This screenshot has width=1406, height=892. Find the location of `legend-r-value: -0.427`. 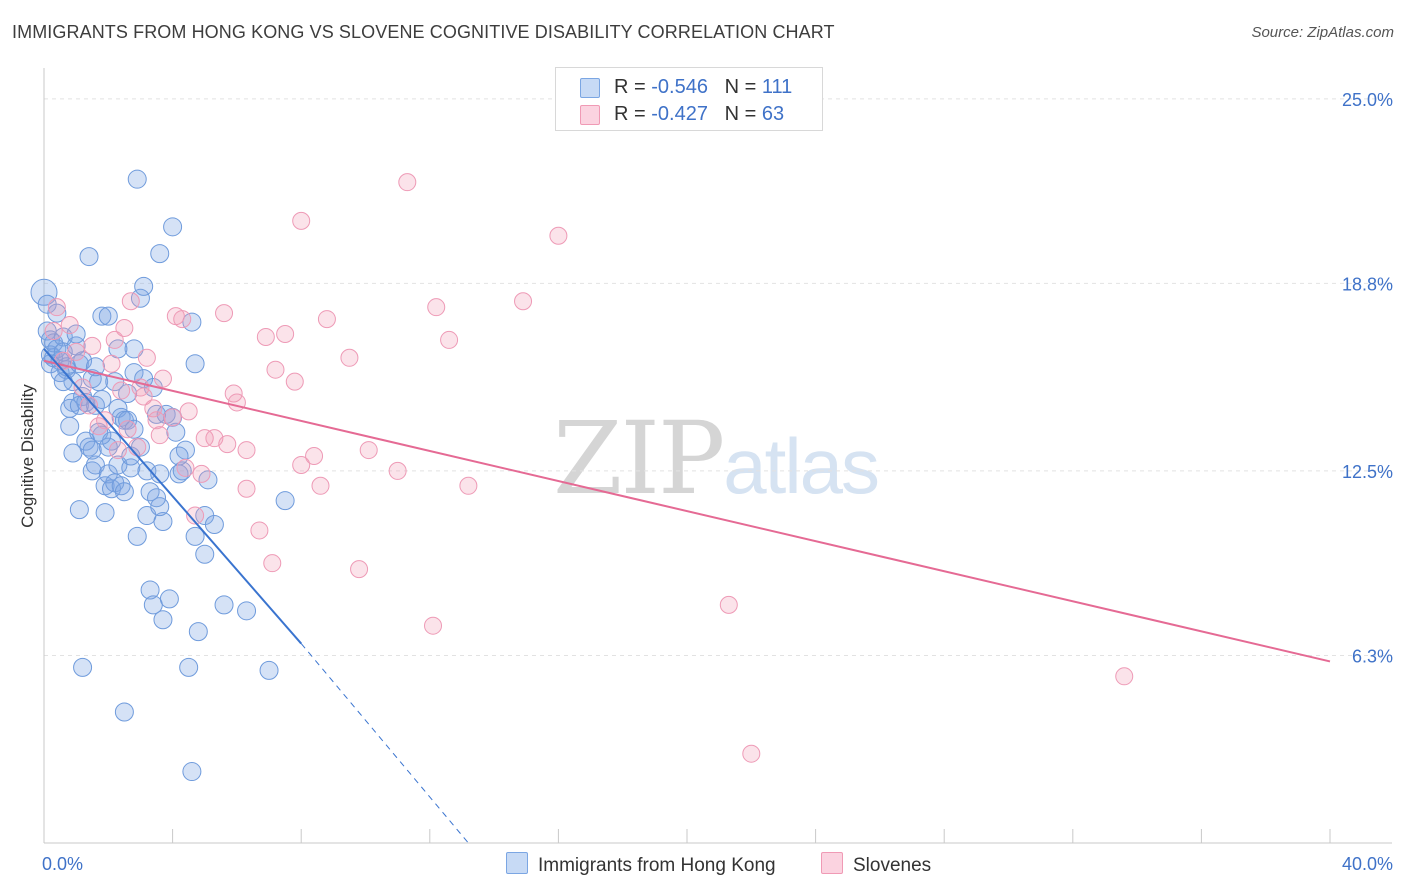

legend-r-value: -0.427 is located at coordinates (679, 114).